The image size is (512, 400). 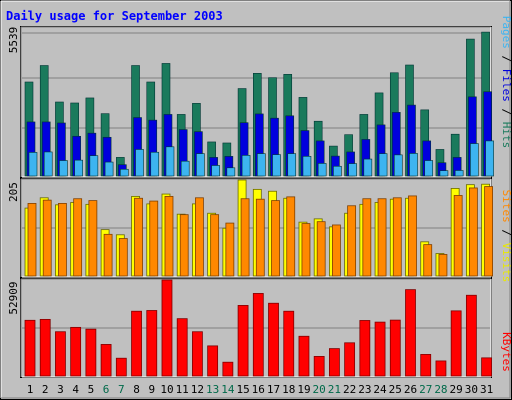 What do you see at coordinates (182, 389) in the screenshot?
I see `x-tick-label: 11` at bounding box center [182, 389].